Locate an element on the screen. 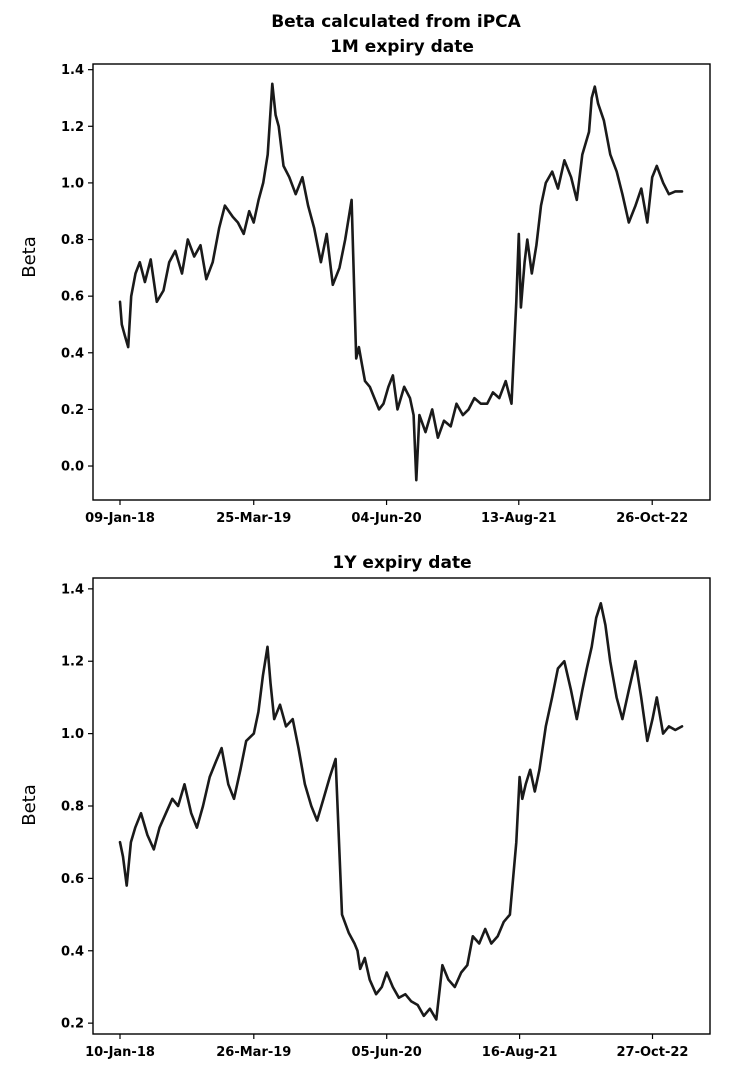 This screenshot has width=739, height=1080. chart-1y-ytick-label: 0.4 is located at coordinates (72, 951).